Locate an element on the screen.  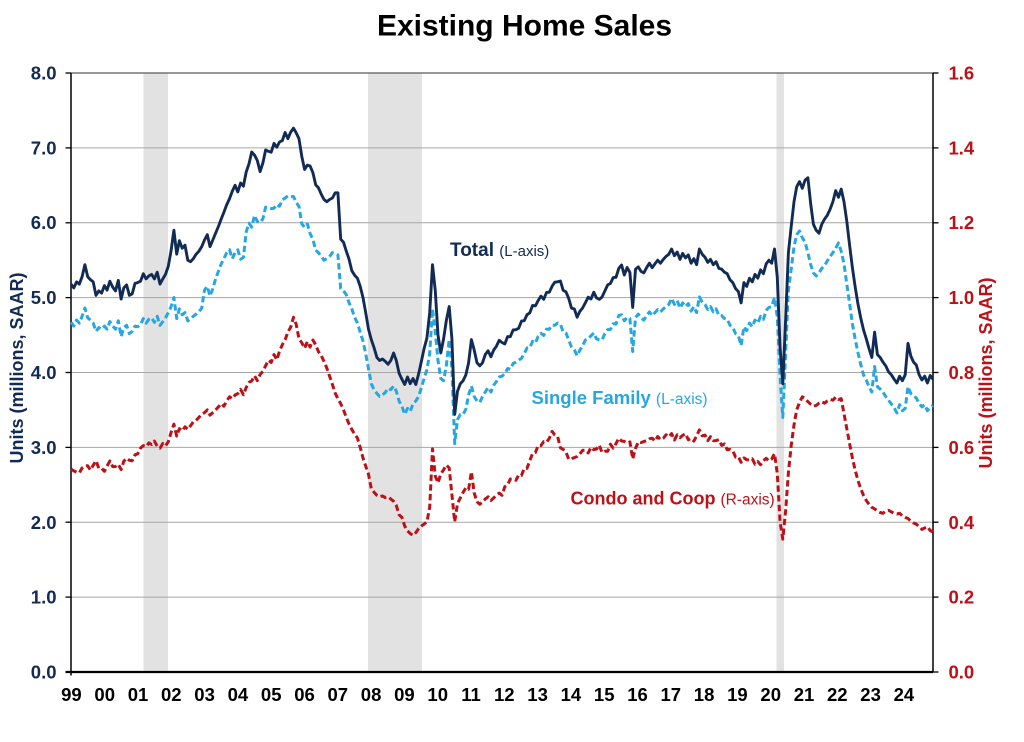
svg-text: 99 is located at coordinates (71, 694).